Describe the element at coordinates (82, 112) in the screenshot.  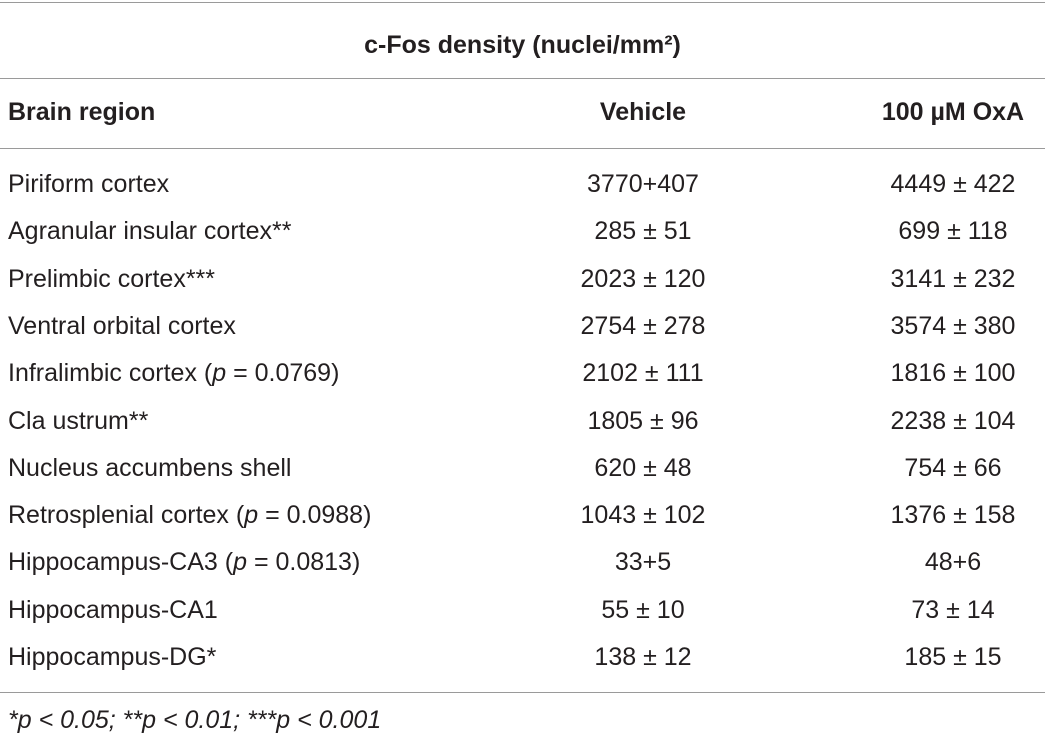
I see `column-header: Brain region` at that location.